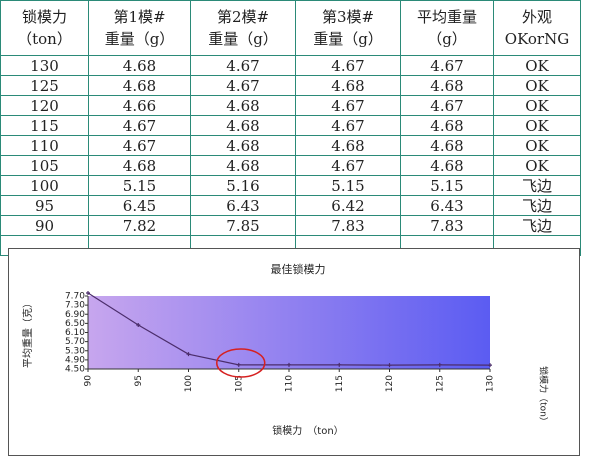  Describe the element at coordinates (189, 383) in the screenshot. I see `x-tick-label: 100` at that location.